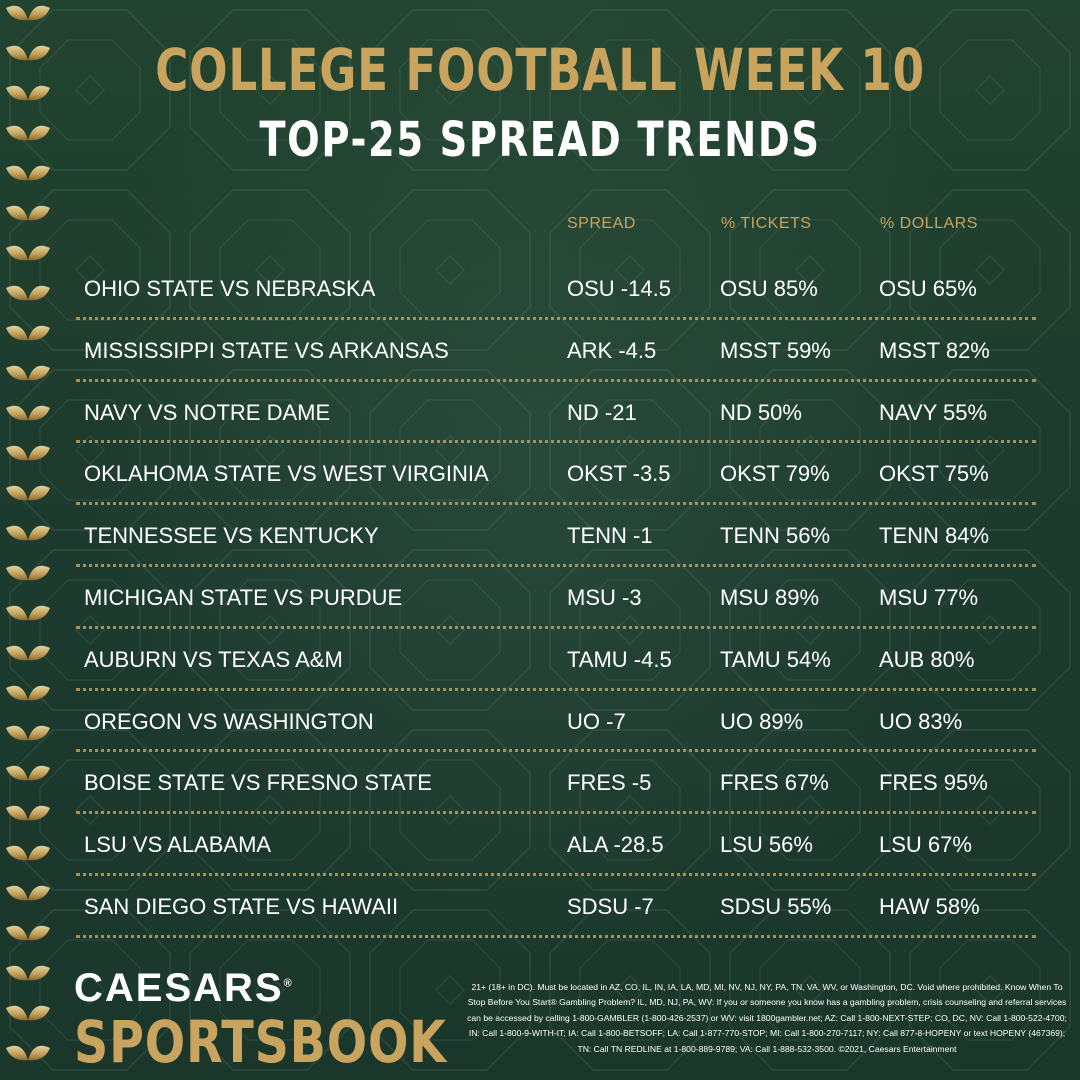 This screenshot has width=1080, height=1080. What do you see at coordinates (761, 412) in the screenshot?
I see `tickets-cell: ND 50%` at bounding box center [761, 412].